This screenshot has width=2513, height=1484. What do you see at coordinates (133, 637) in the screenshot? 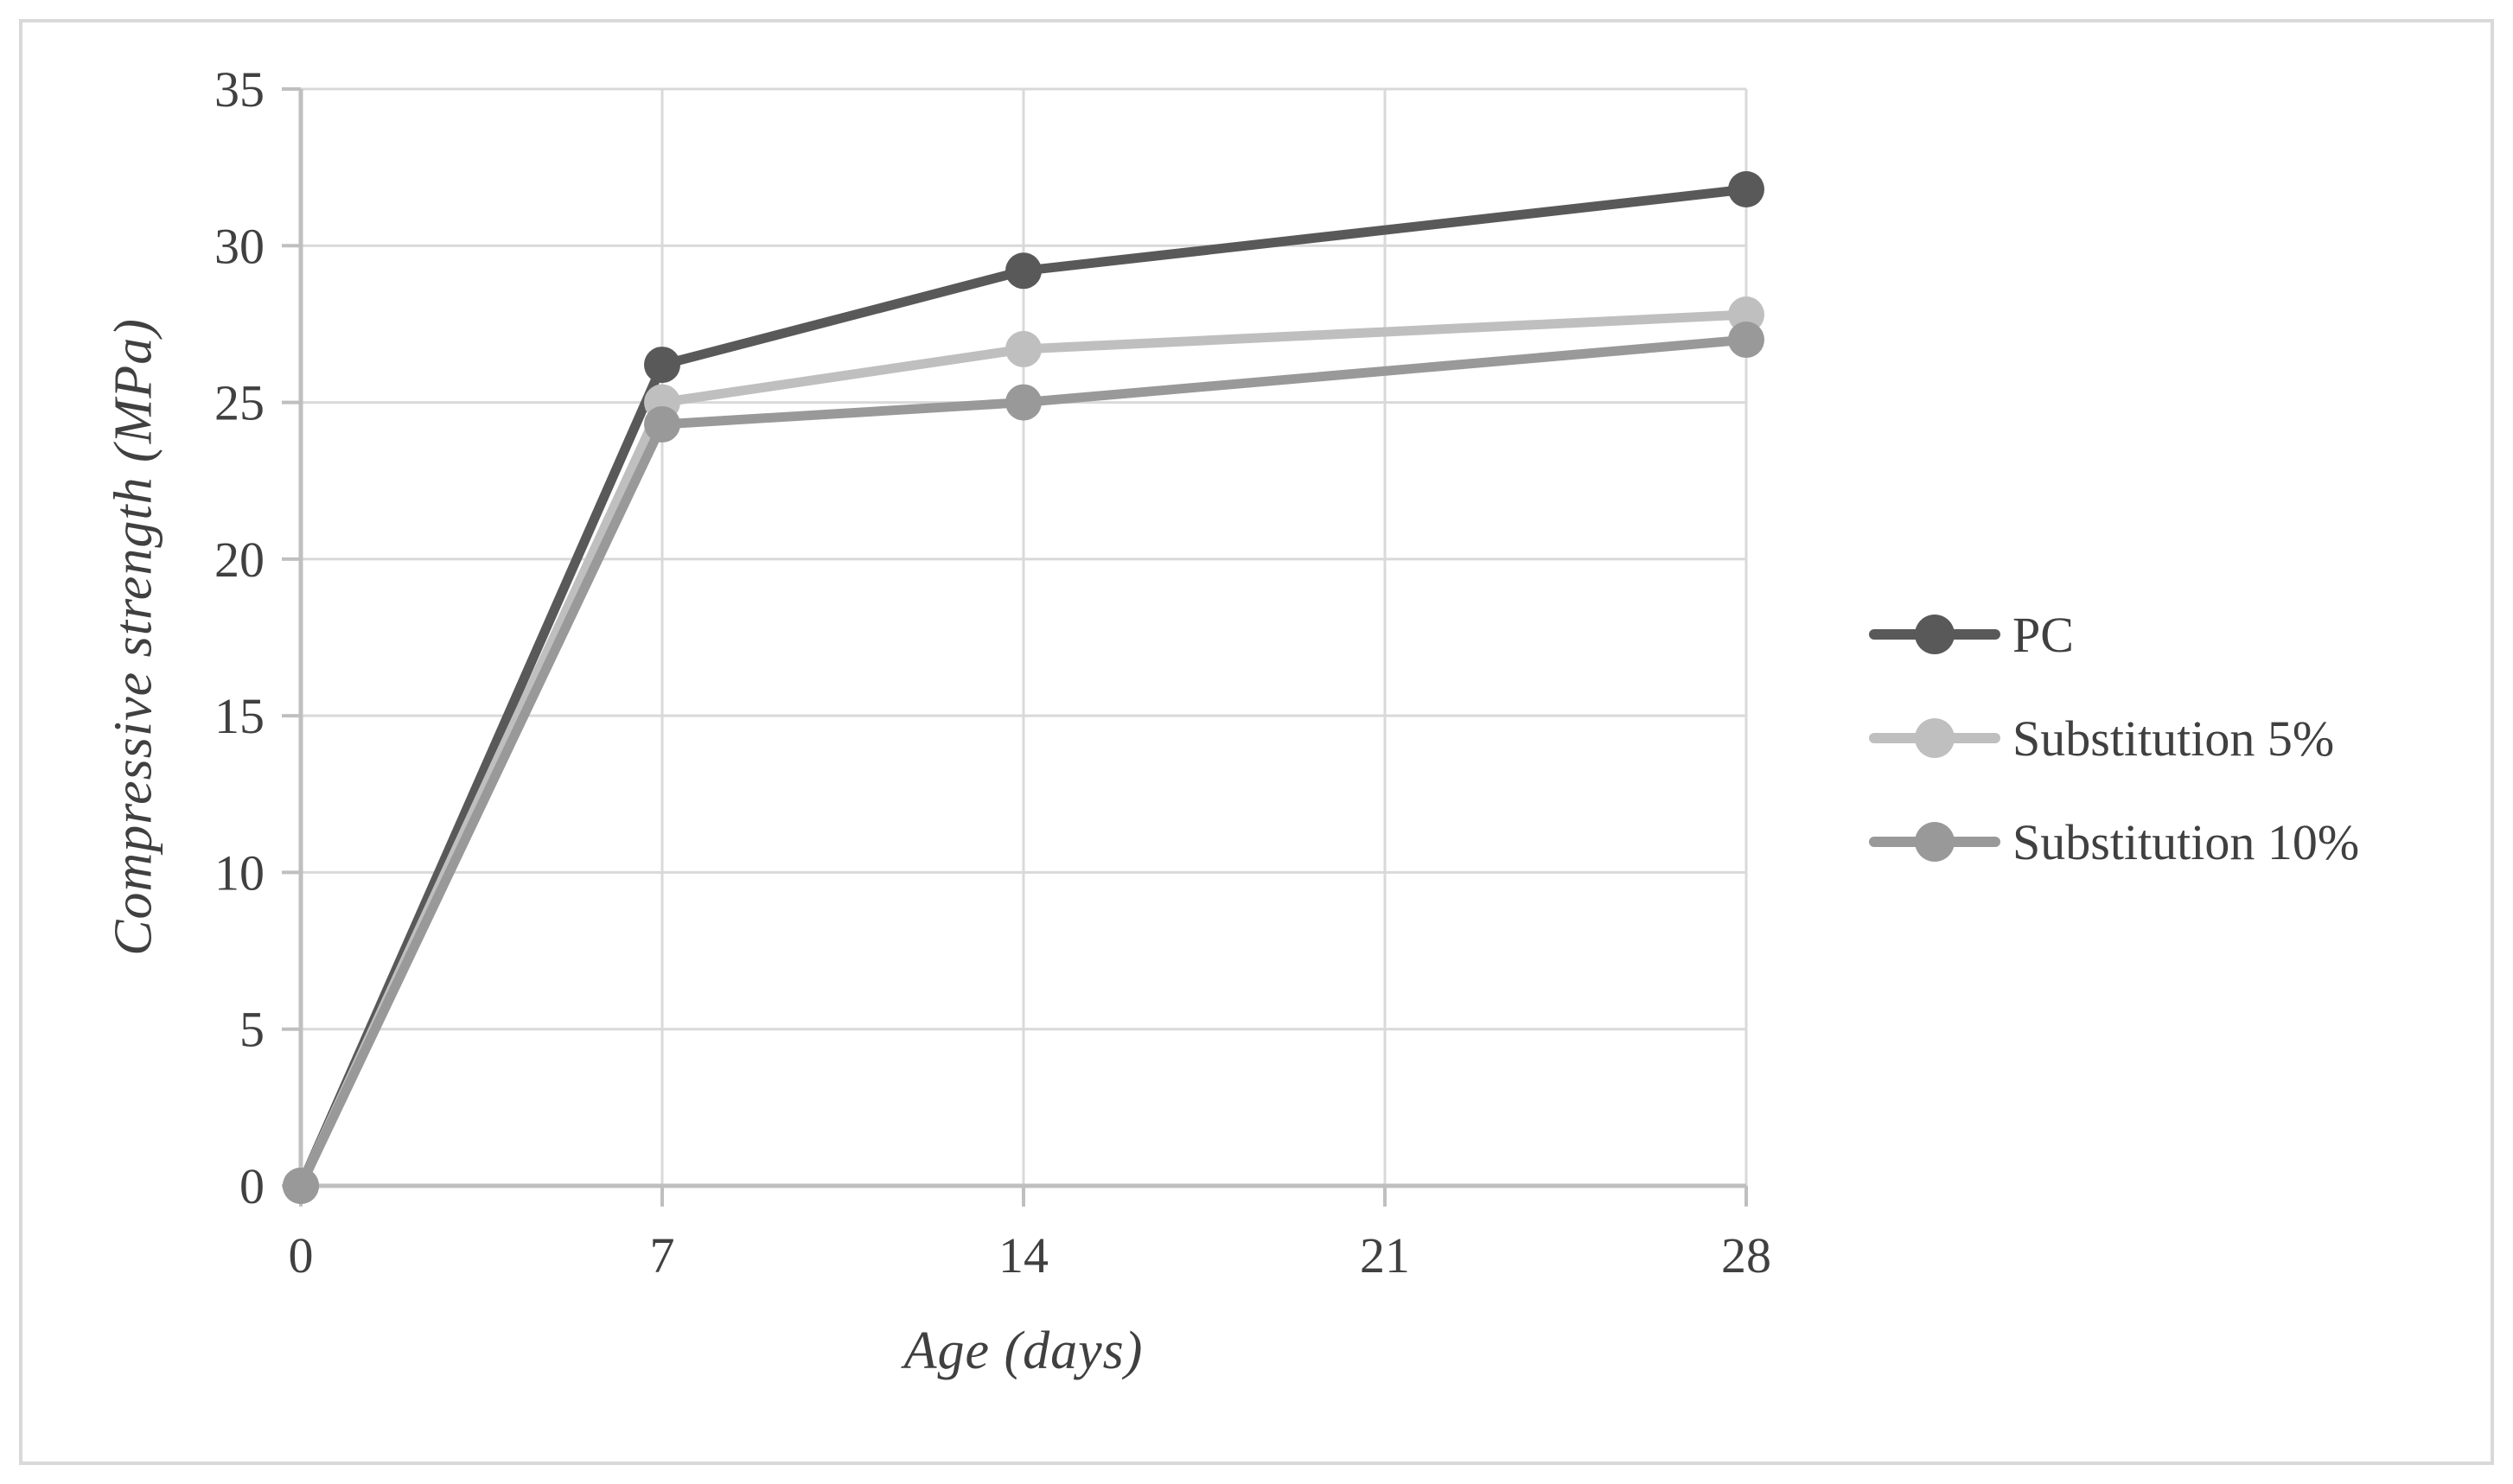
I see `y-axis-title: Compressive strength (MPa)` at bounding box center [133, 637].